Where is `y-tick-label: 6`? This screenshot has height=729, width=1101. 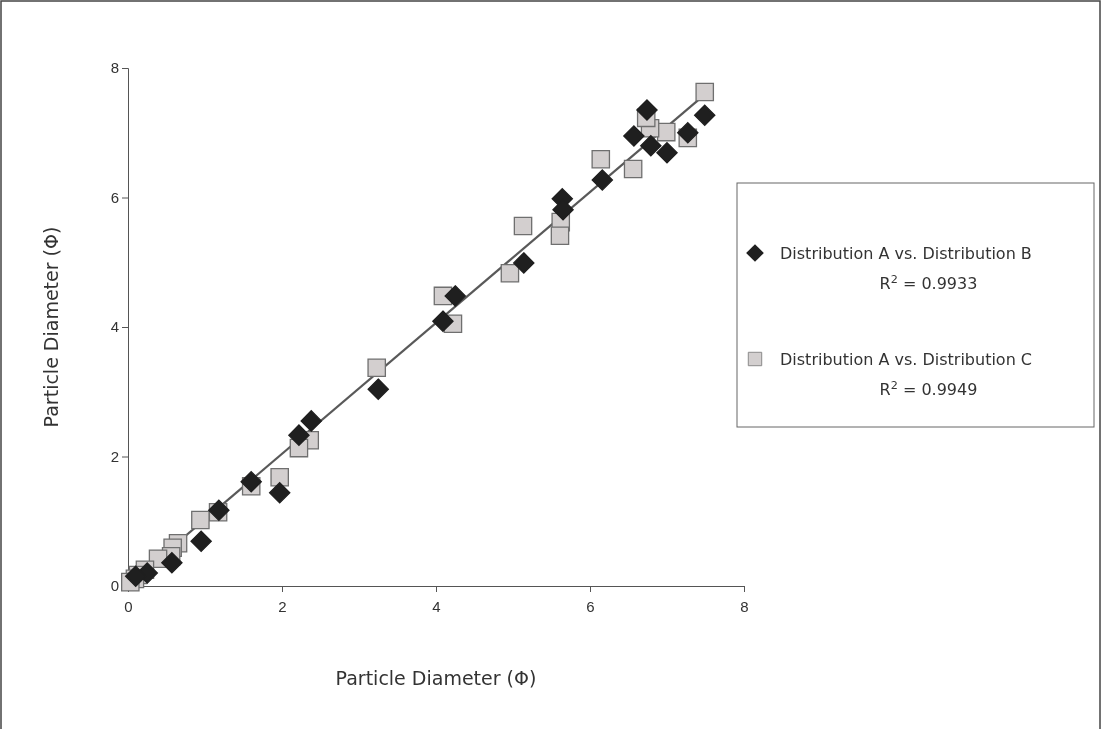
y-tick-label: 6 is located at coordinates (114, 197).